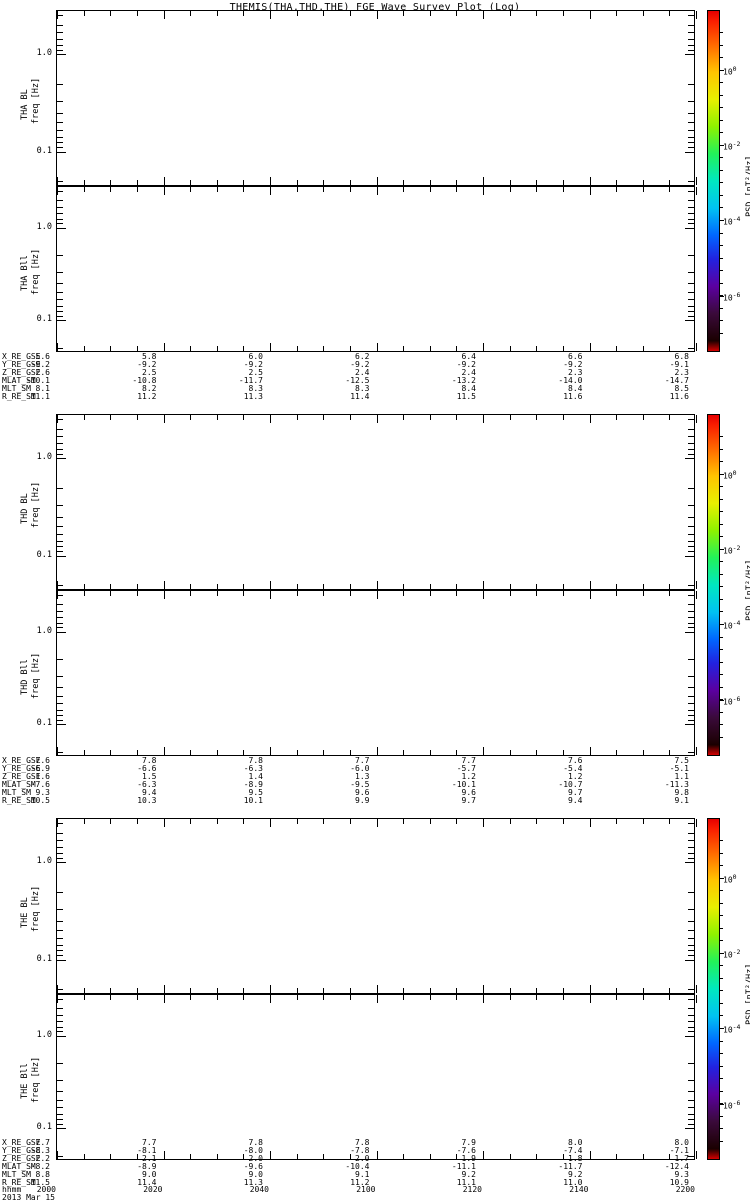 The image size is (750, 1203). Describe the element at coordinates (147, 768) in the screenshot. I see `ephemeris-value: -6.6` at that location.